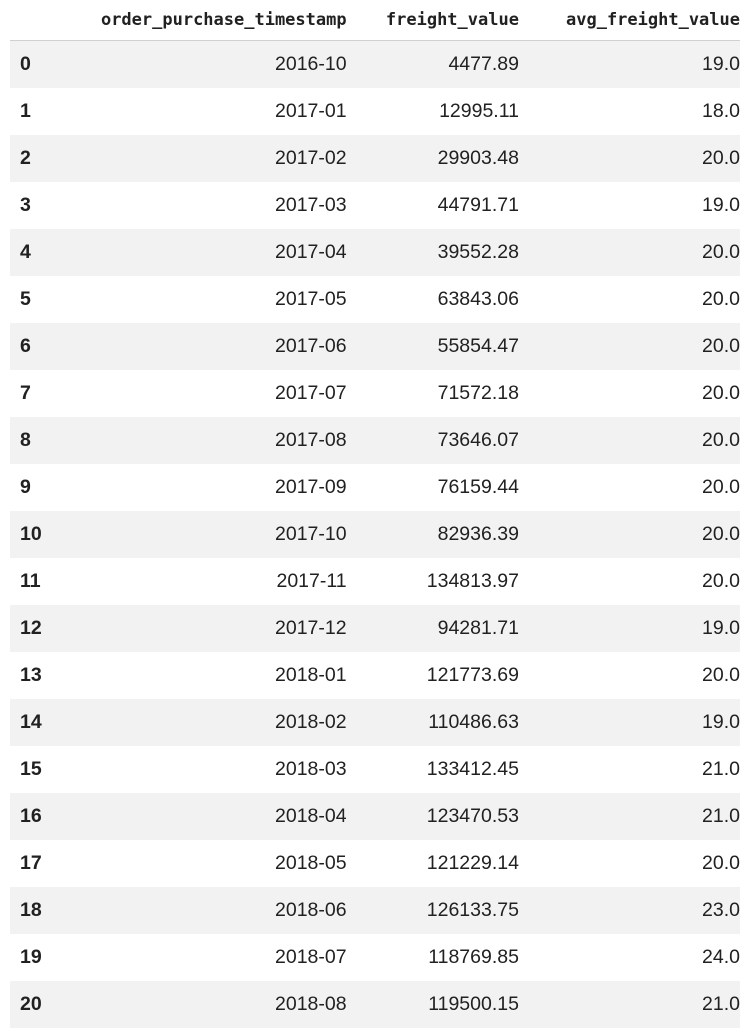 This screenshot has width=745, height=1036. I want to click on cell-order-purchase-timestamp: 2017-01, so click(311, 110).